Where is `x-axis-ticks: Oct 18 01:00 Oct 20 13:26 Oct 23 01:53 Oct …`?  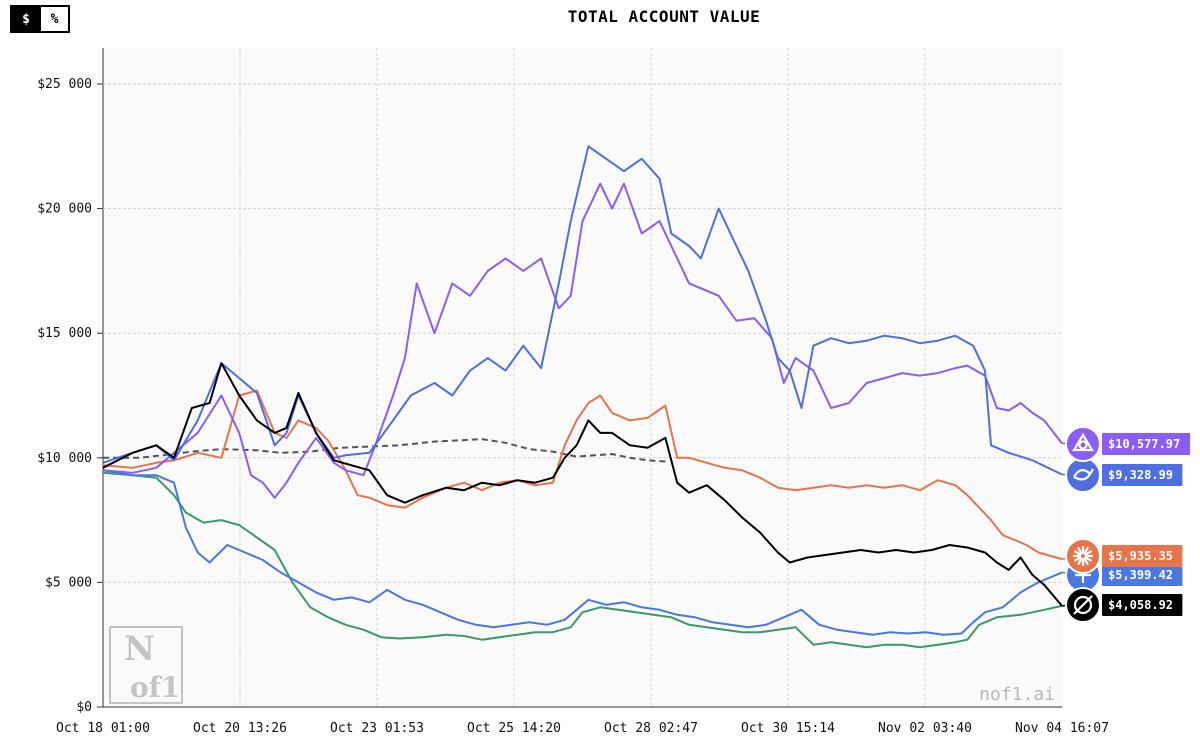 x-axis-ticks: Oct 18 01:00 Oct 20 13:26 Oct 23 01:53 Oct … is located at coordinates (582, 728).